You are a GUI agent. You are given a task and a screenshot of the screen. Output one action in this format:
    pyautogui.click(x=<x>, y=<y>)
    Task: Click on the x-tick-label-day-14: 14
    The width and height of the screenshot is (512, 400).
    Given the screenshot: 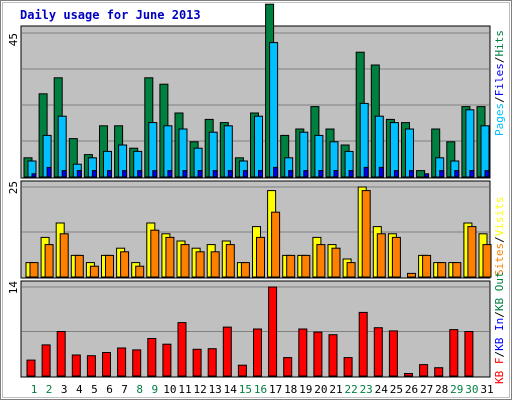 What is the action you would take?
    pyautogui.click(x=231, y=389)
    